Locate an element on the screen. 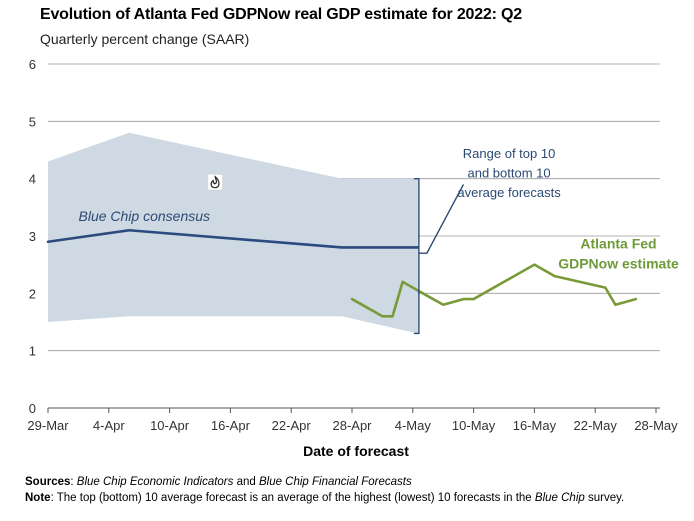 Image resolution: width=694 pixels, height=521 pixels. range-label-line1: Range of top 10 is located at coordinates (509, 153).